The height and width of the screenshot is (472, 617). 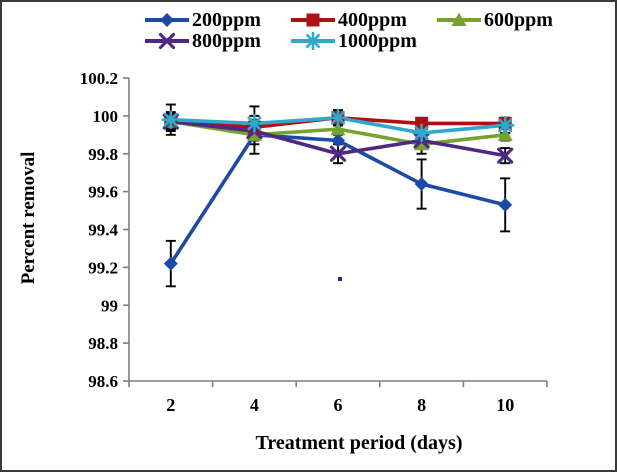 I want to click on legend-item-800ppm: 800ppm, so click(x=217, y=41).